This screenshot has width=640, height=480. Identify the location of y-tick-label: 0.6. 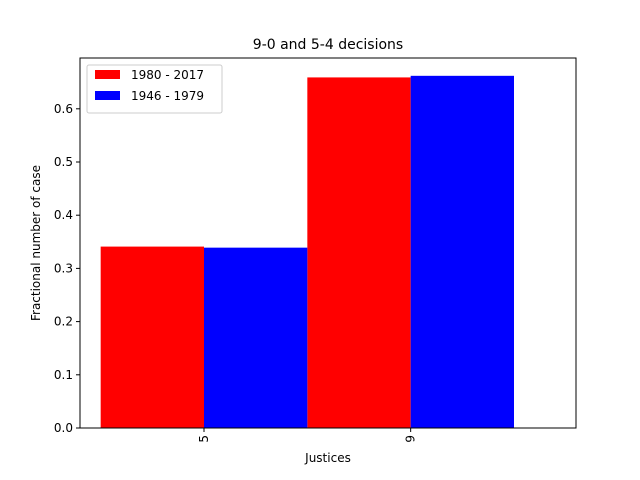
(63, 109).